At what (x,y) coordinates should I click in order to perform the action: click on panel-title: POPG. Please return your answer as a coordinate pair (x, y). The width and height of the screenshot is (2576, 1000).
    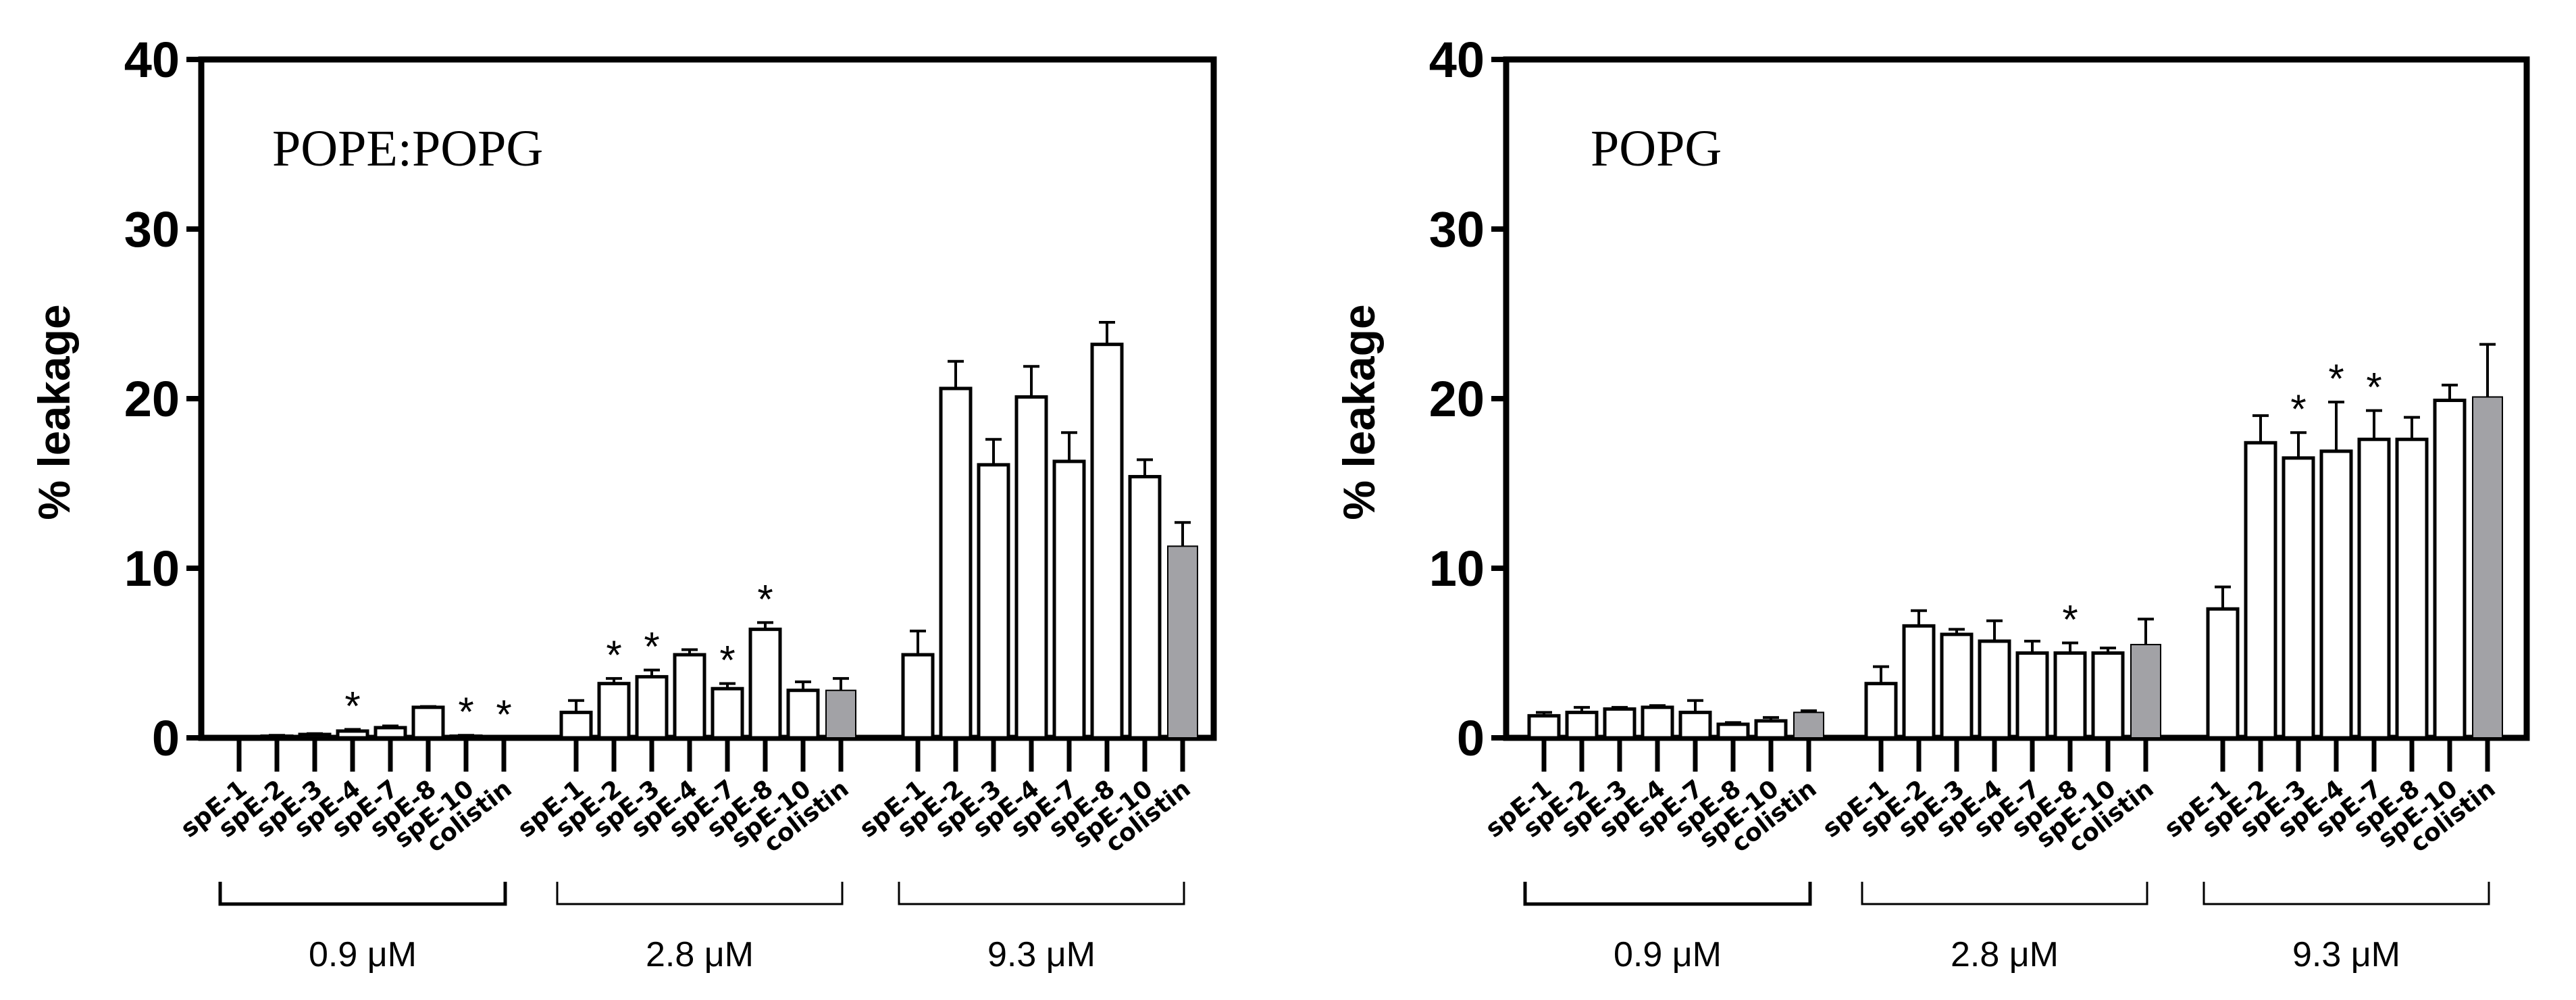
    Looking at the image, I should click on (1656, 148).